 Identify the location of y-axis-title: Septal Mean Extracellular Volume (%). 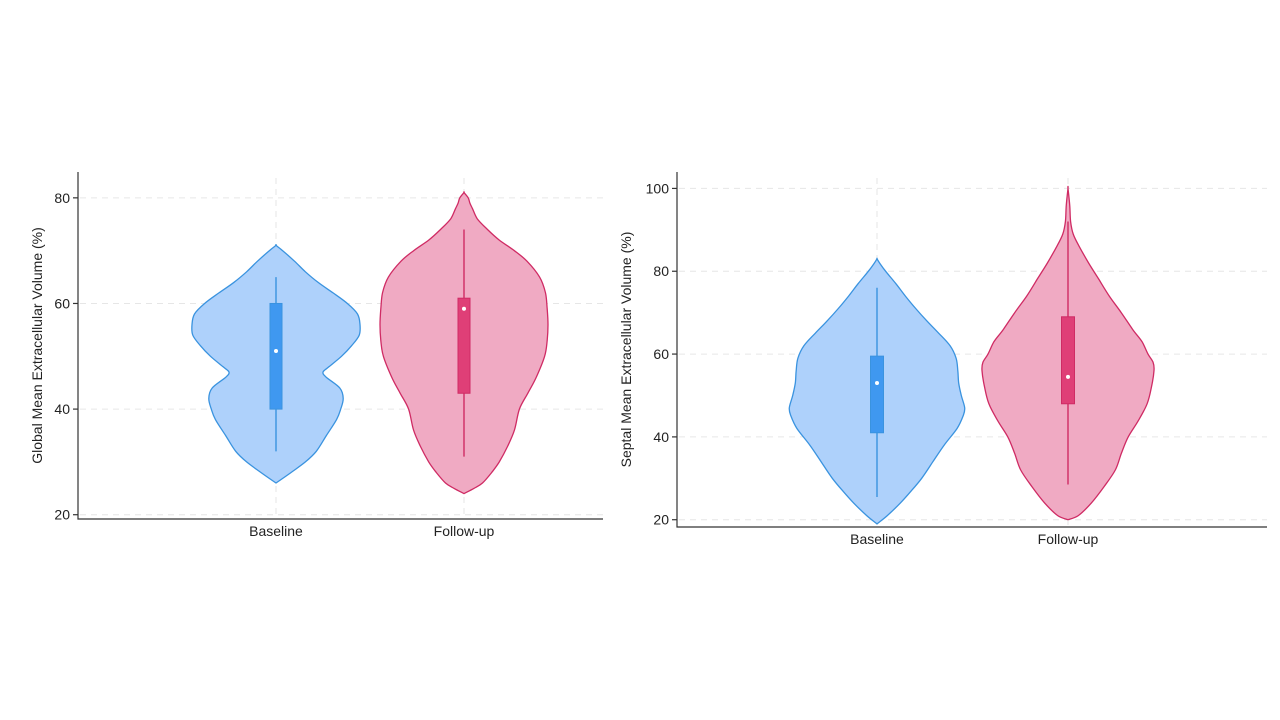
(626, 350).